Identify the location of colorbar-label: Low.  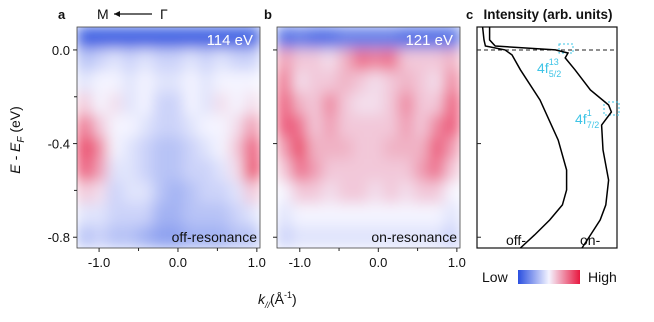
(495, 277).